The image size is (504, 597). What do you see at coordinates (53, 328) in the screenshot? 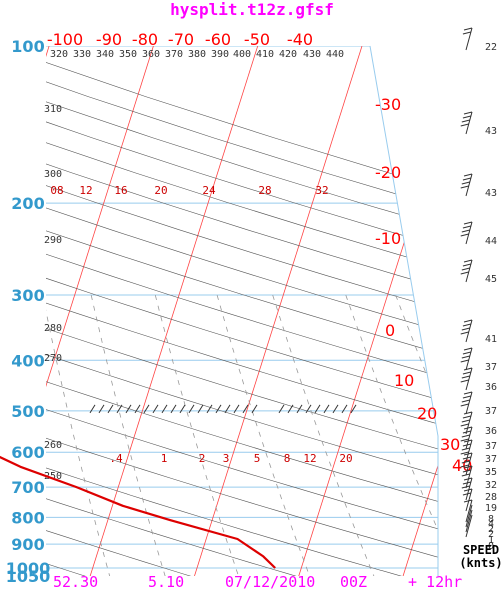
I see `theta-label: 280` at bounding box center [53, 328].